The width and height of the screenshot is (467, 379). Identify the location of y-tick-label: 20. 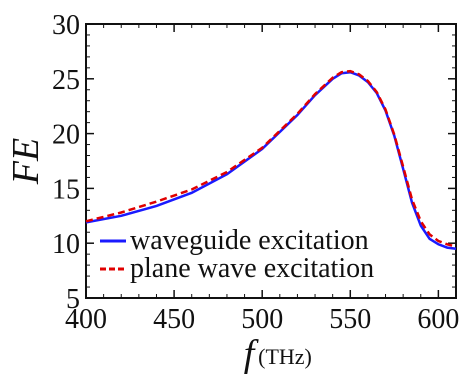
(66, 135).